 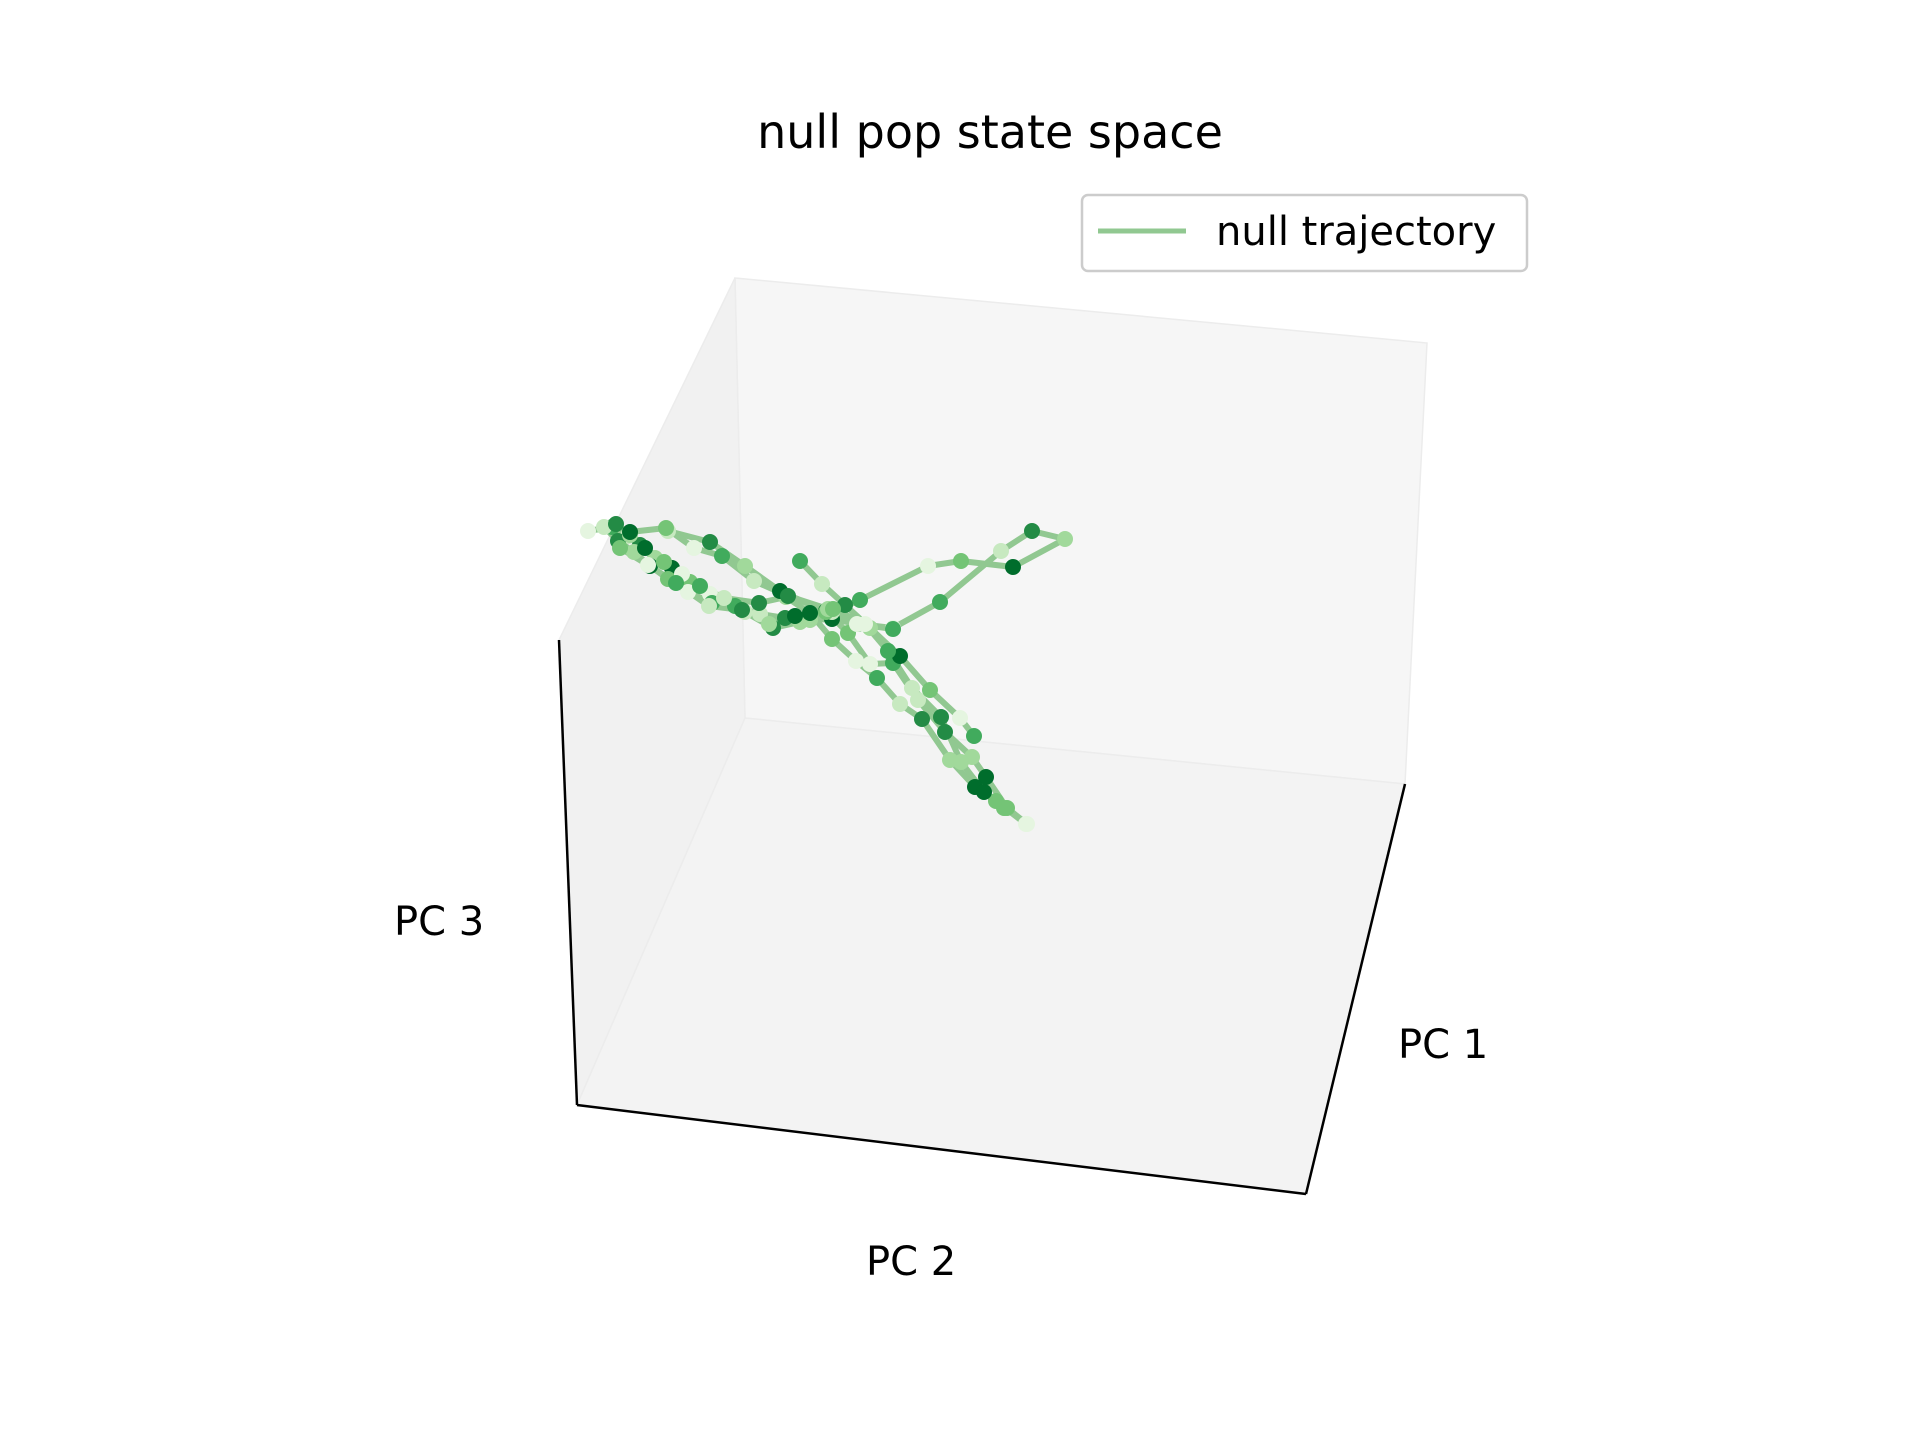 I want to click on x-axis-label: PC 1, so click(x=1443, y=1045).